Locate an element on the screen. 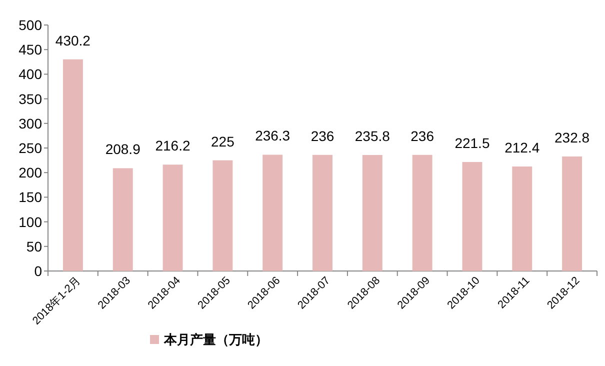  data-label: 235.8 is located at coordinates (372, 136).